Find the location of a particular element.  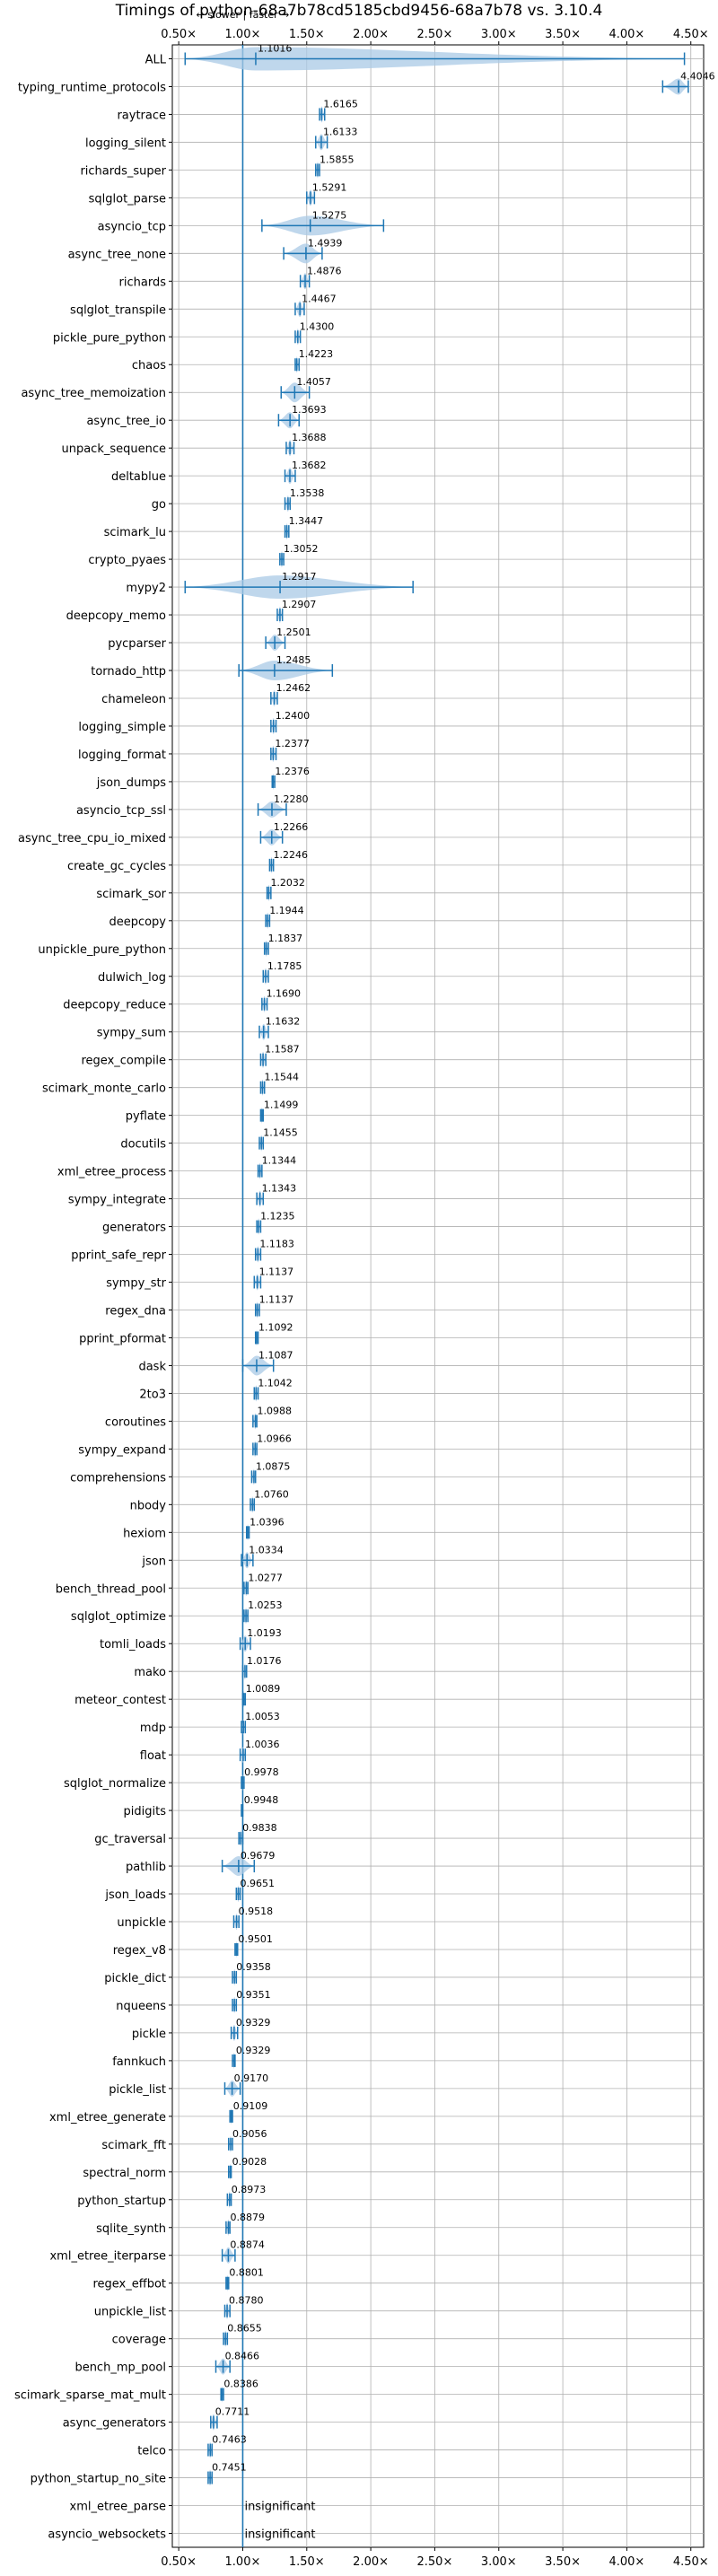

benchmark-label: pickle_pure_python is located at coordinates (109, 338).